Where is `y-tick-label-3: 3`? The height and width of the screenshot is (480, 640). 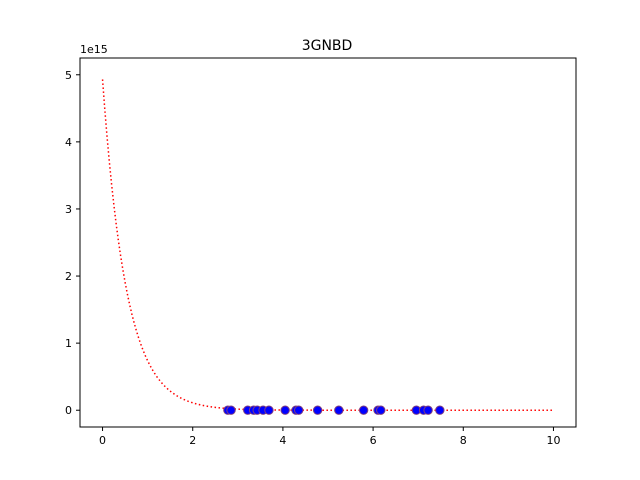 y-tick-label-3: 3 is located at coordinates (68, 209).